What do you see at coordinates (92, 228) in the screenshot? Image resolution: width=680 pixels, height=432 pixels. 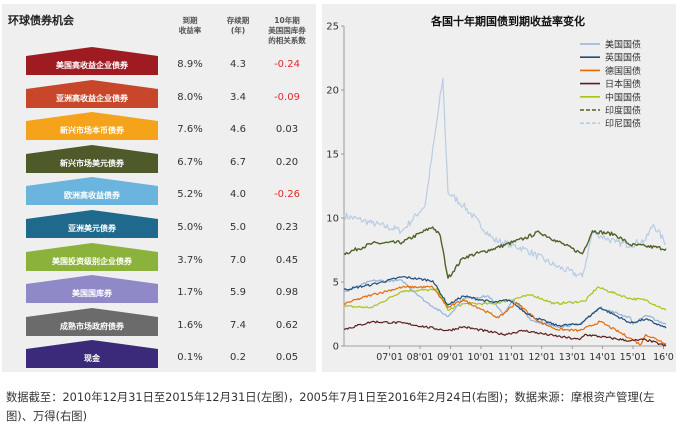 I see `bond-label: 亚洲美元债券` at bounding box center [92, 228].